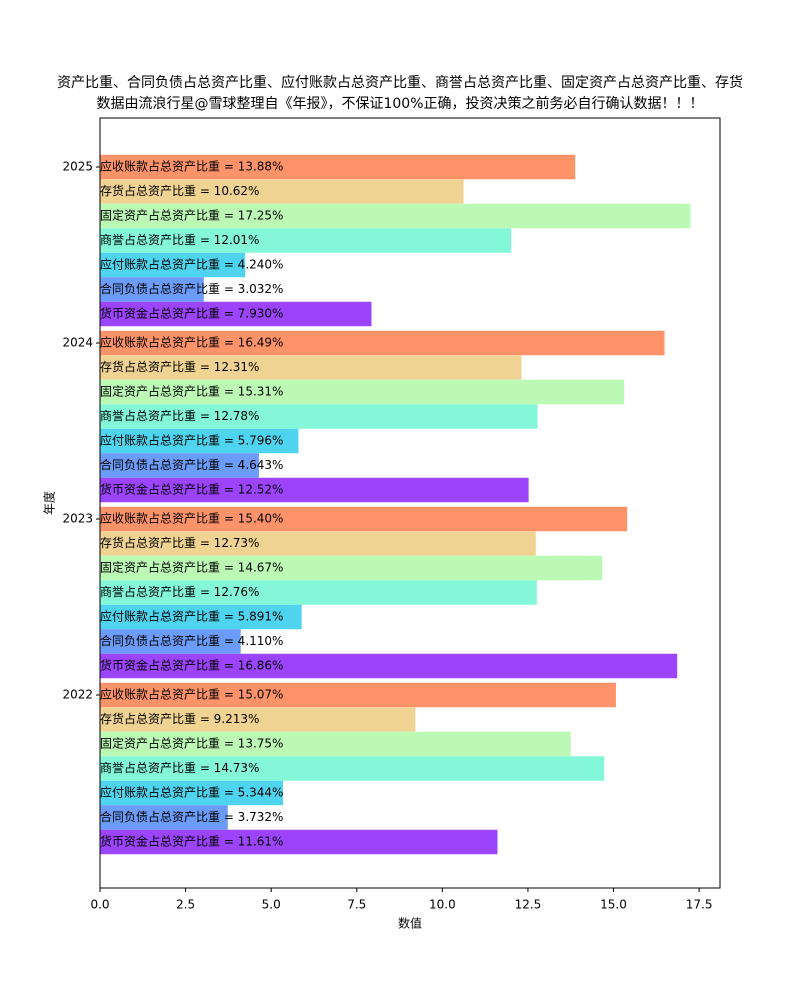  What do you see at coordinates (77, 167) in the screenshot?
I see `y-tick-label: 2025` at bounding box center [77, 167].